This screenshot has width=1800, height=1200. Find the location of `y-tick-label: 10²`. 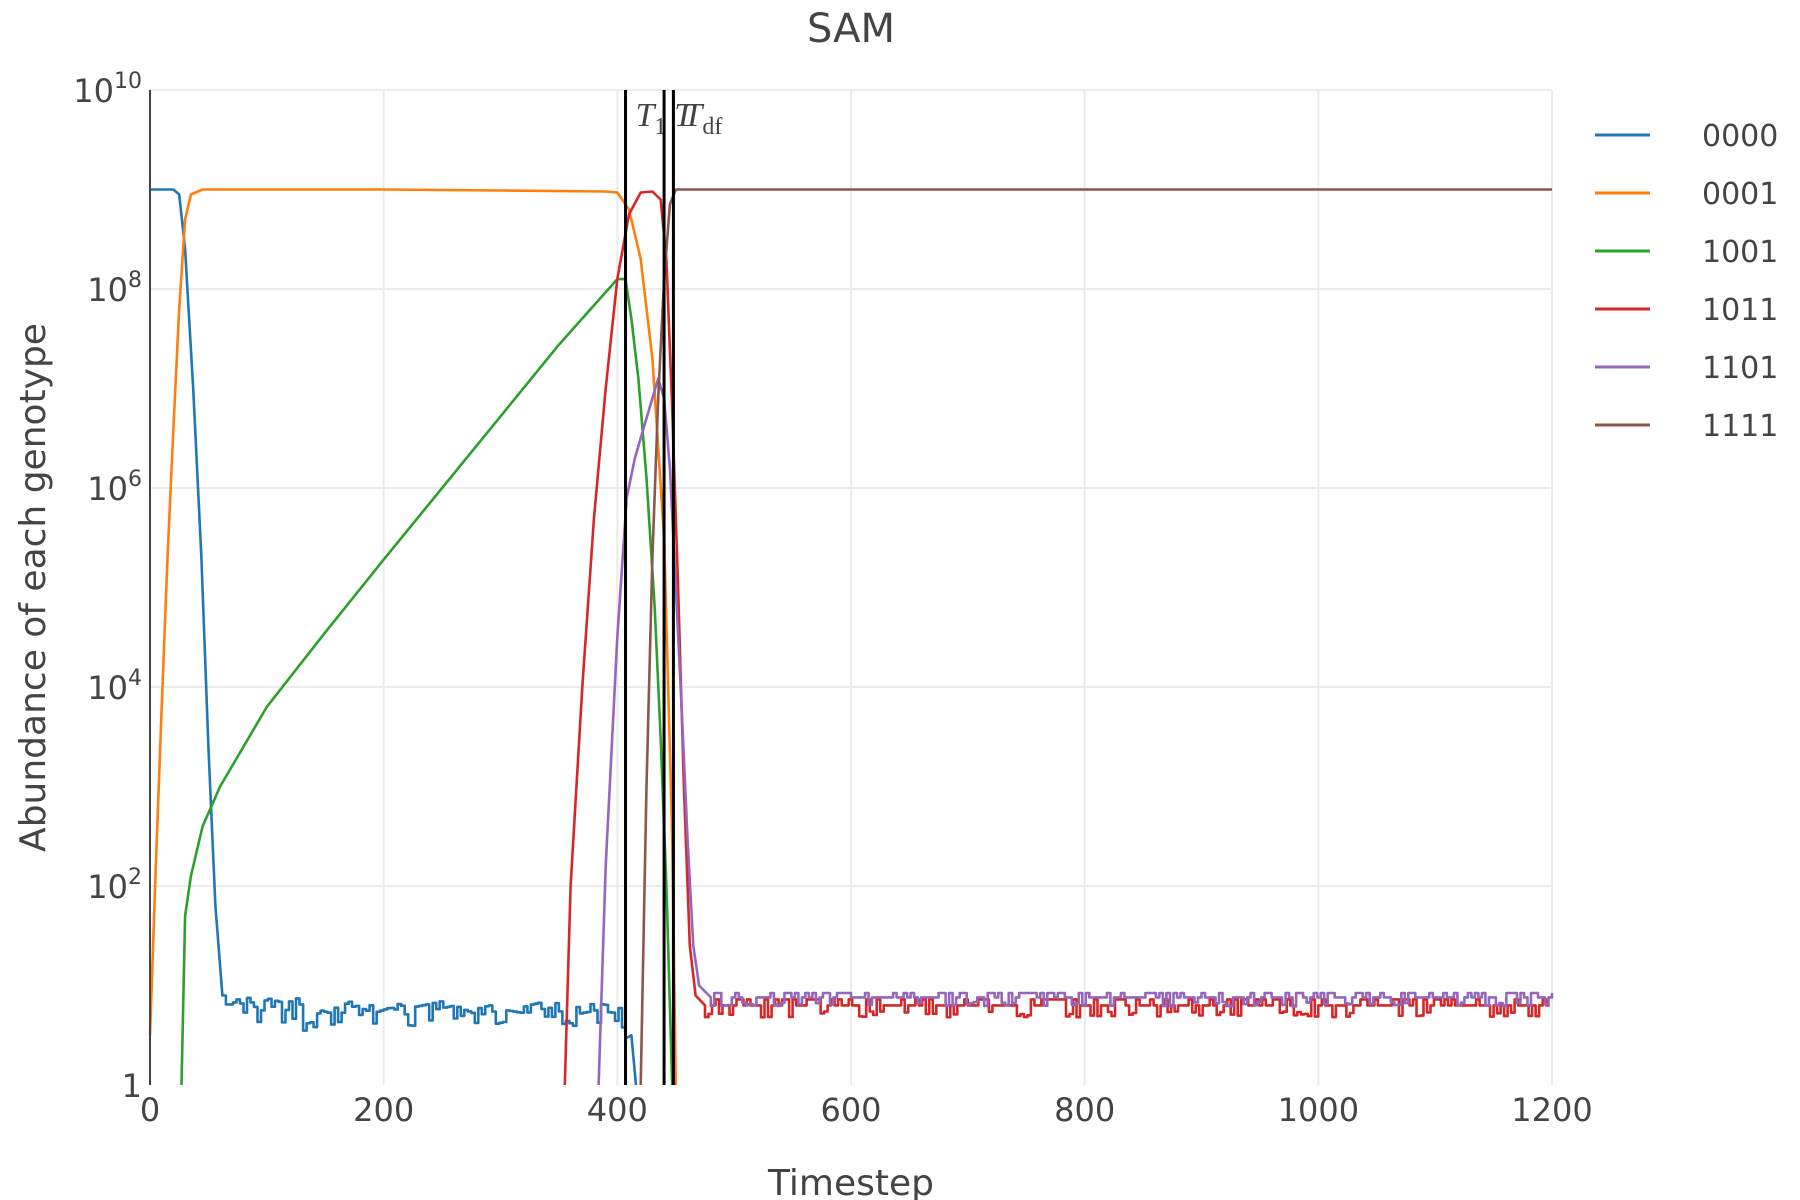

y-tick-label: 10² is located at coordinates (114, 885).